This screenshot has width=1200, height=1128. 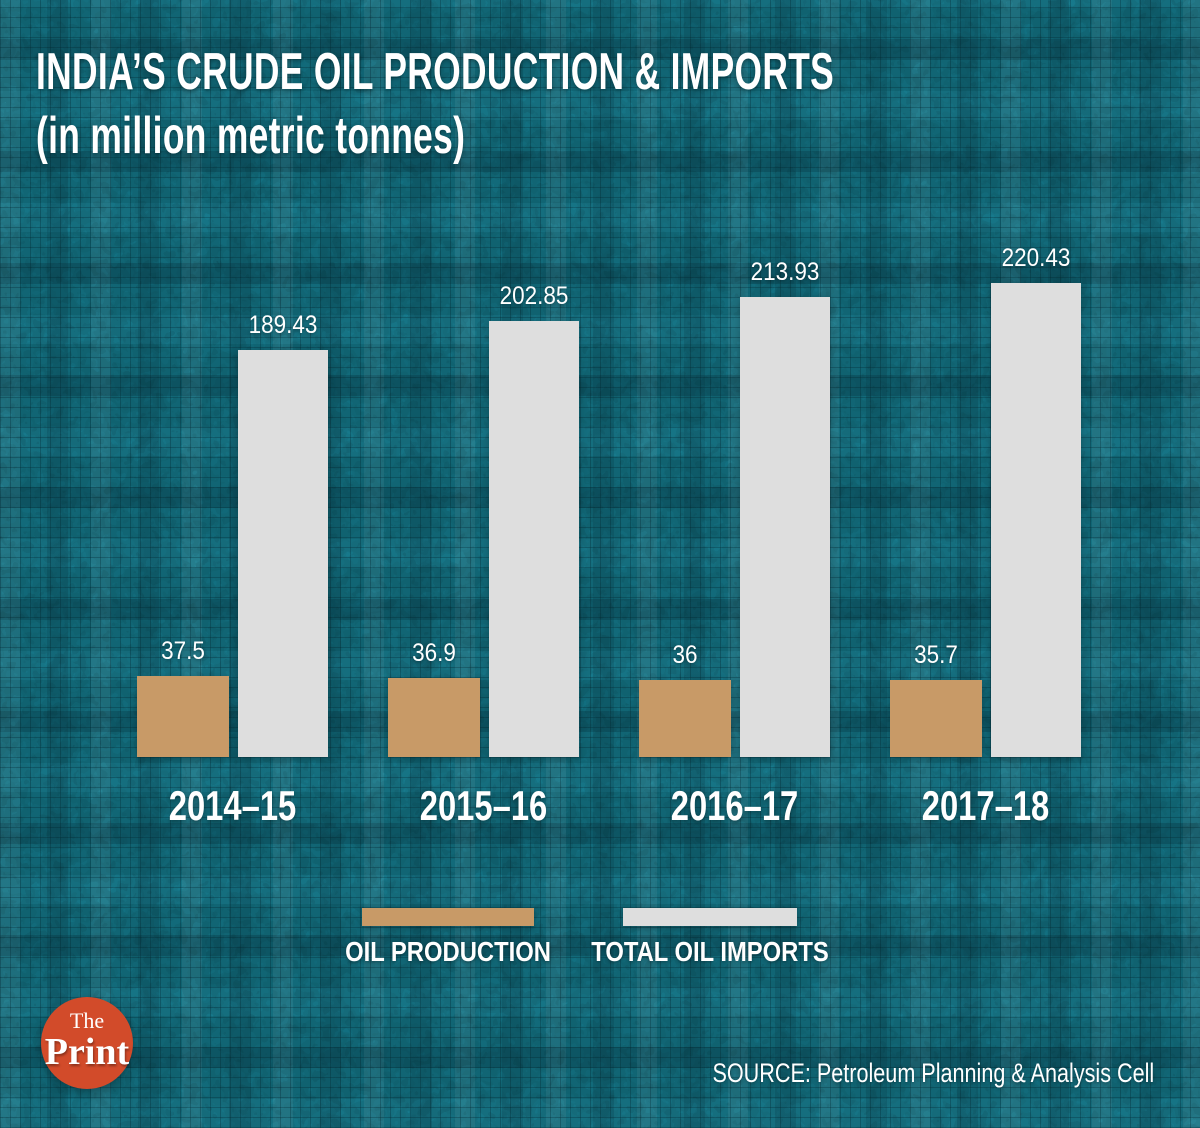 What do you see at coordinates (87, 1052) in the screenshot?
I see `logo-text-print: Print` at bounding box center [87, 1052].